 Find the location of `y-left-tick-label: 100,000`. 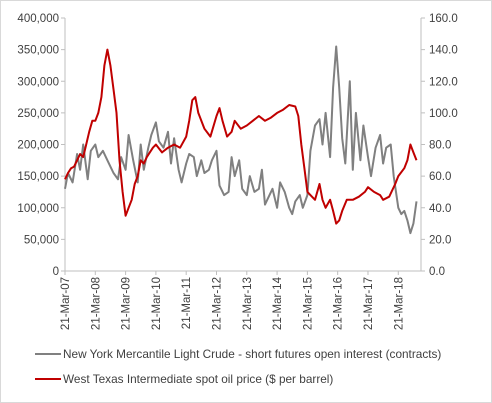

y-left-tick-label: 100,000 is located at coordinates (38, 209).